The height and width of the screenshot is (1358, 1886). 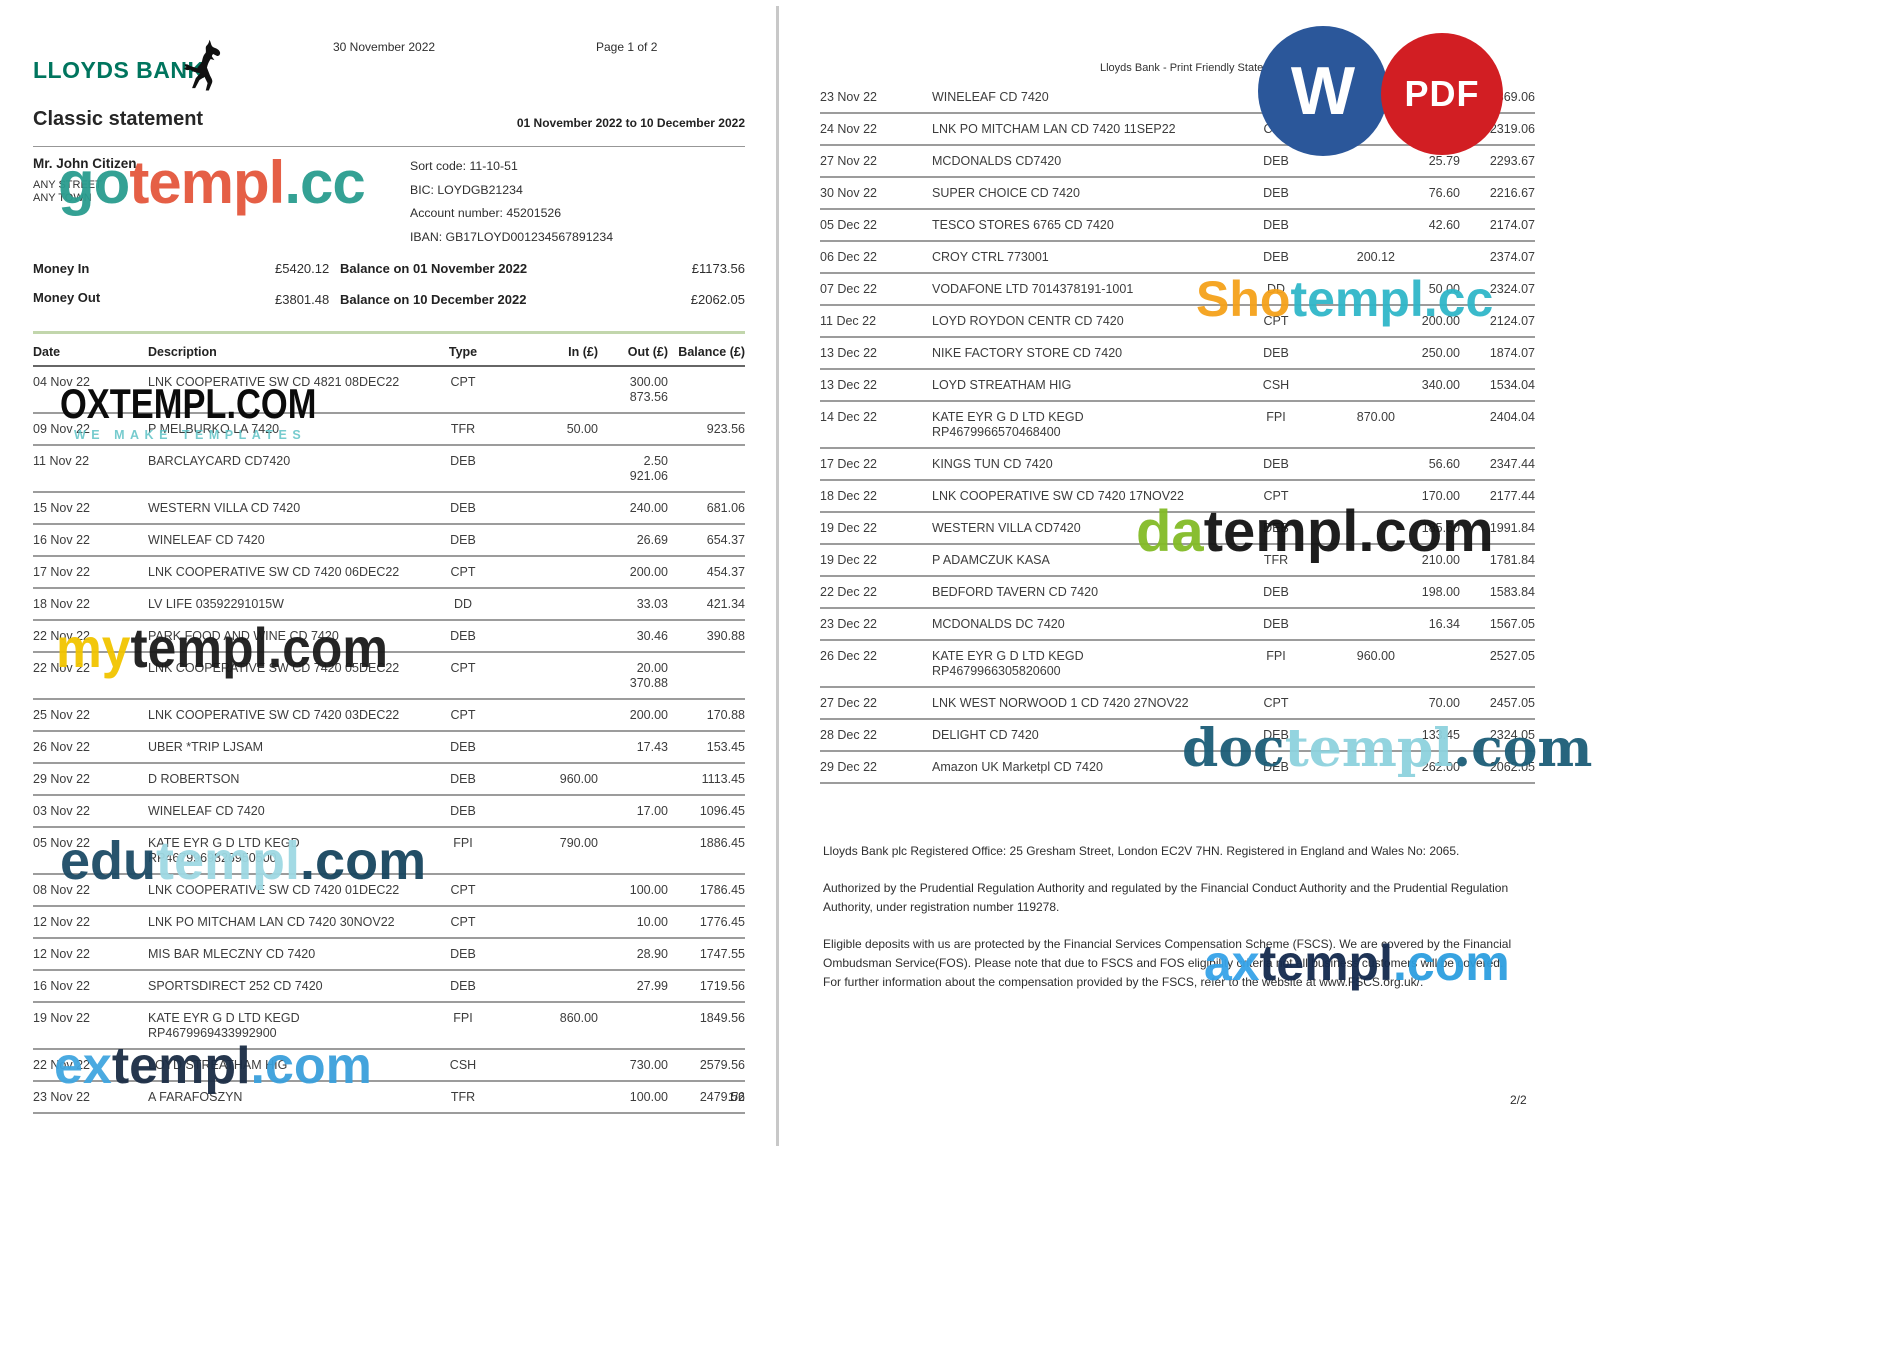 What do you see at coordinates (389, 146) in the screenshot?
I see `header-divider` at bounding box center [389, 146].